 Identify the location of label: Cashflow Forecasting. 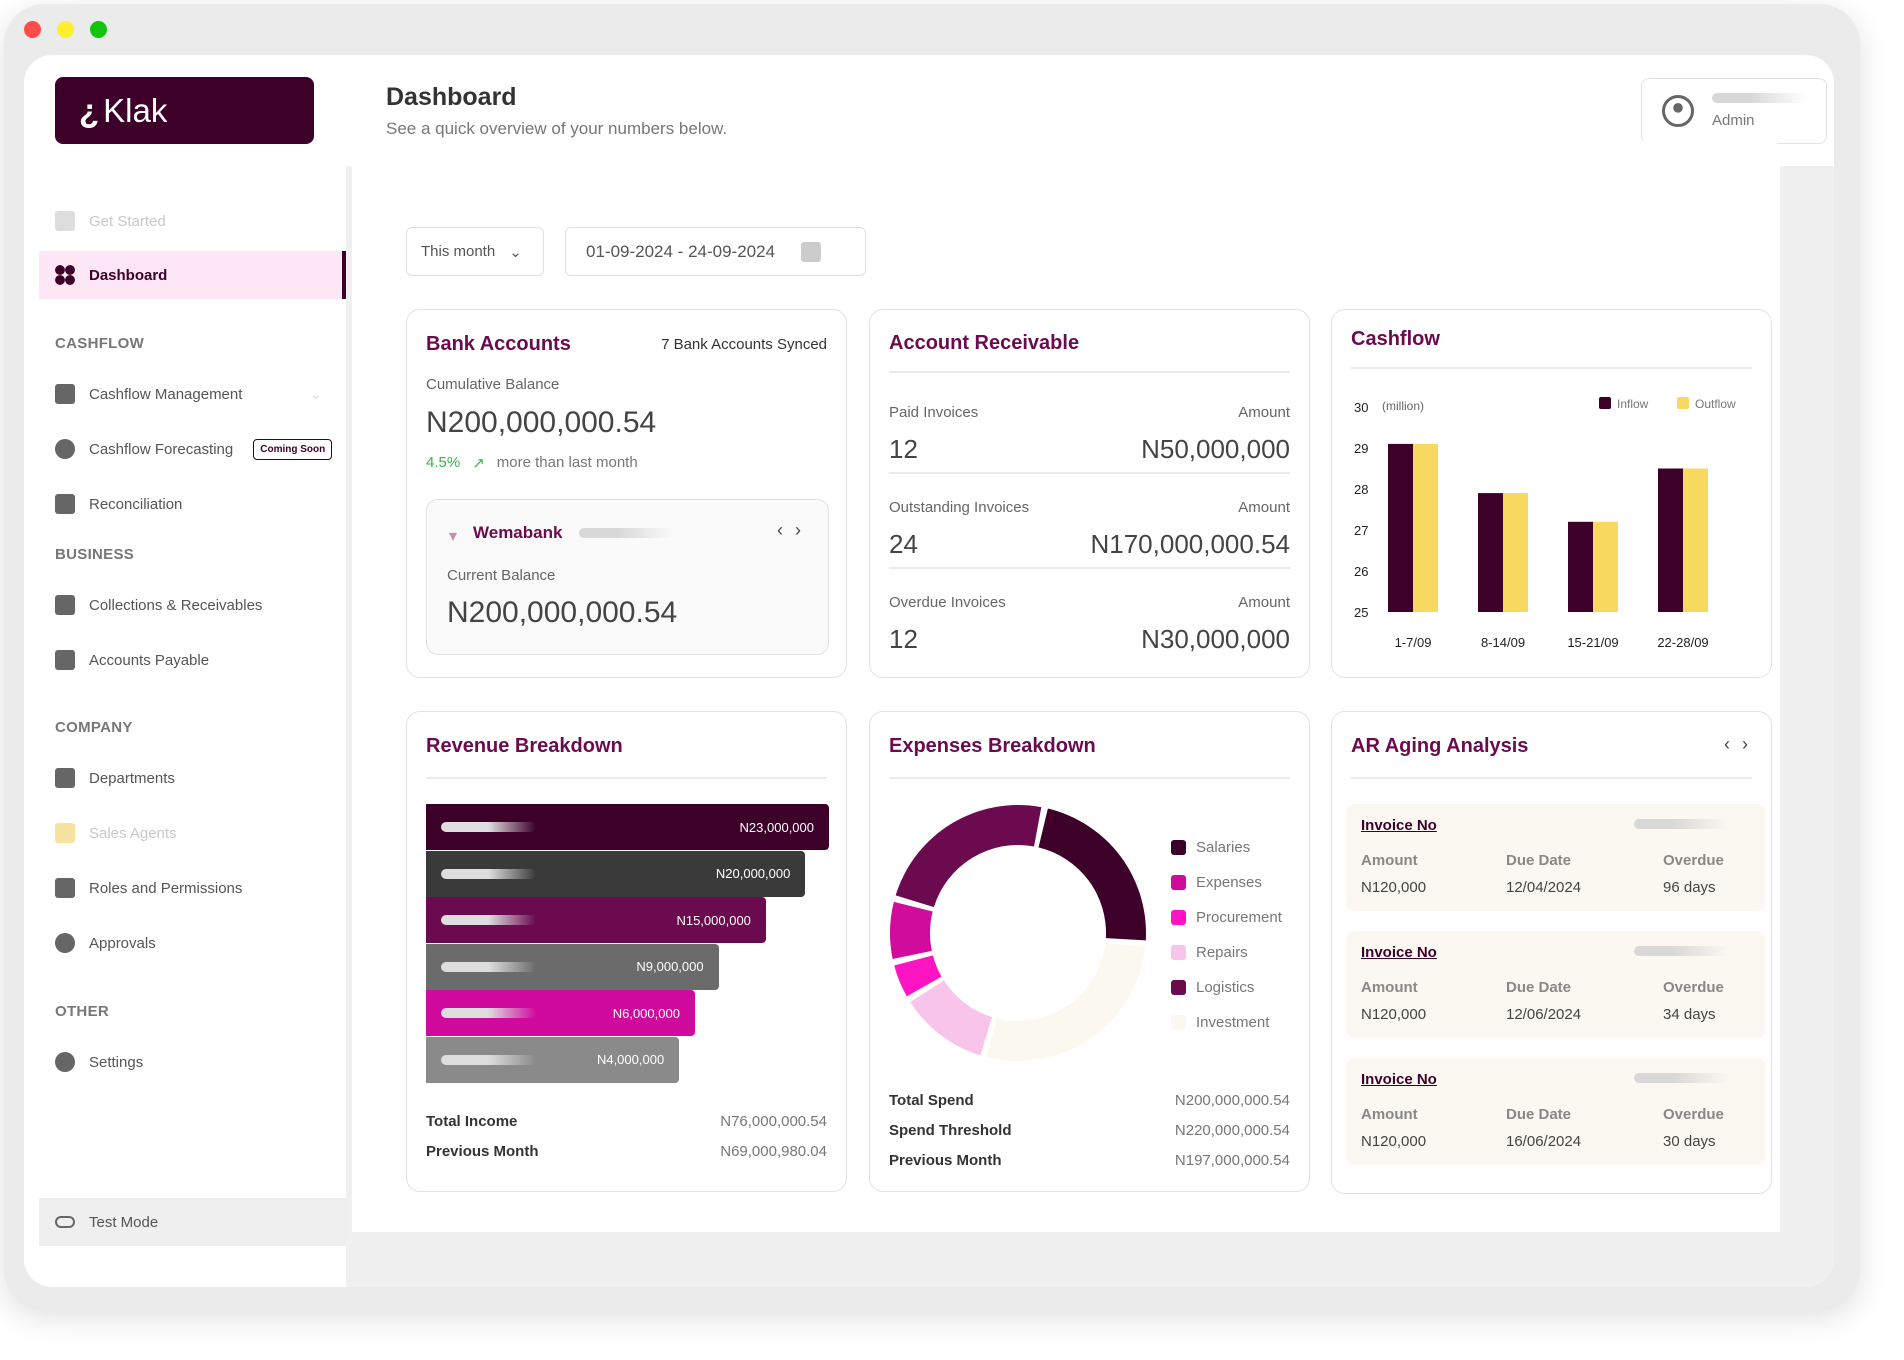
(161, 449).